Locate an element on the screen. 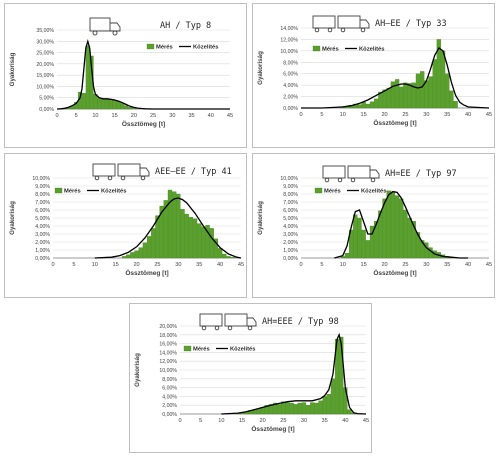  chart-title: AH=EEE / Typ 98 is located at coordinates (300, 322).